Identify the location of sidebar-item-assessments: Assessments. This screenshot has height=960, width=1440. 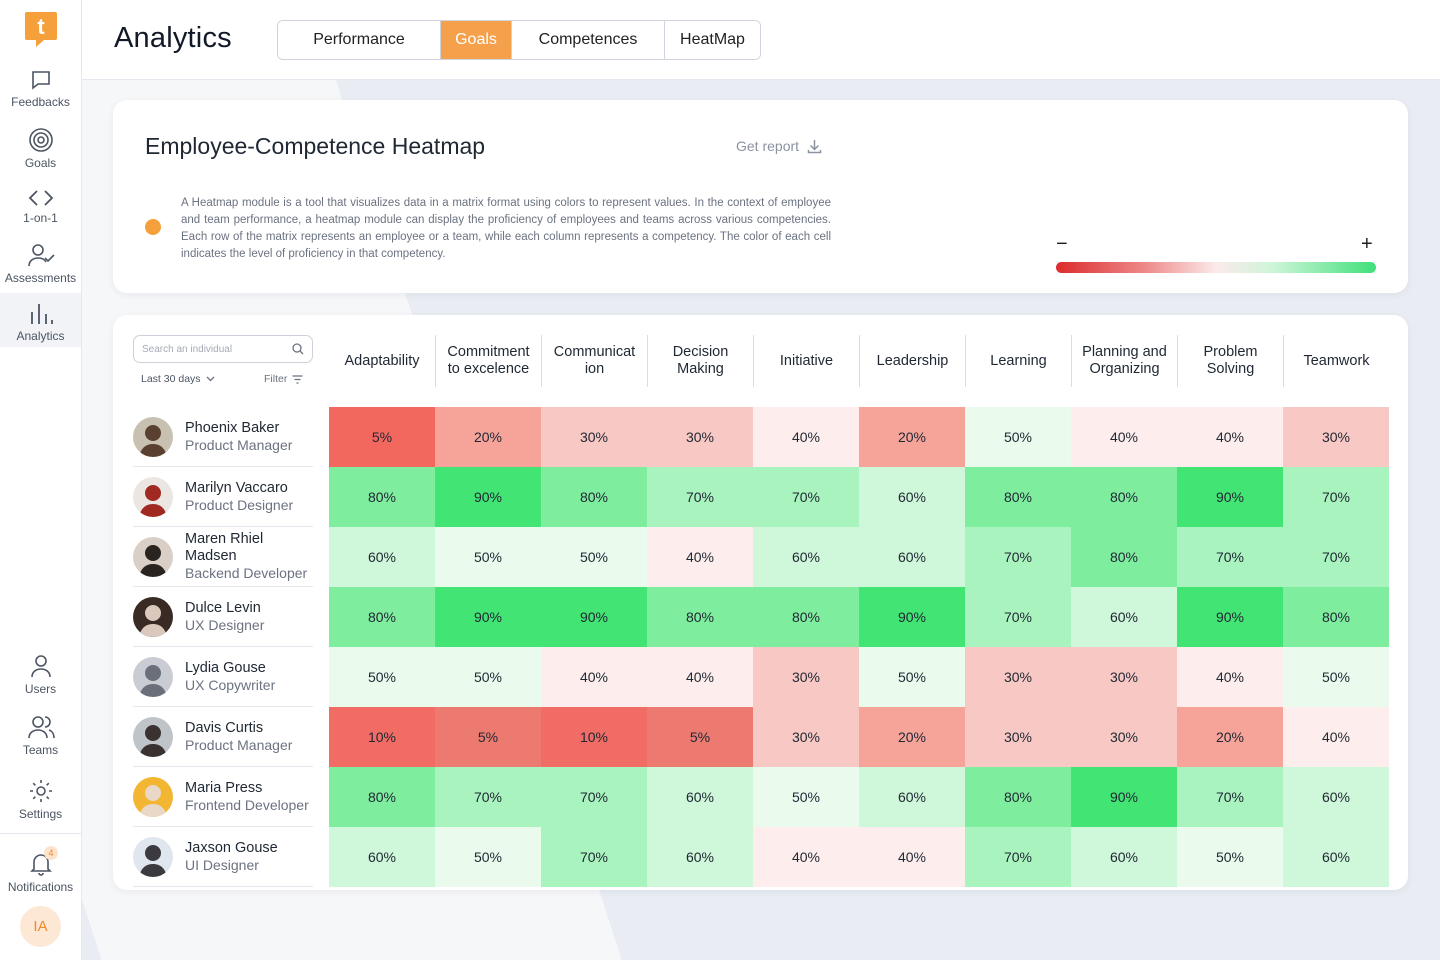
(40, 263).